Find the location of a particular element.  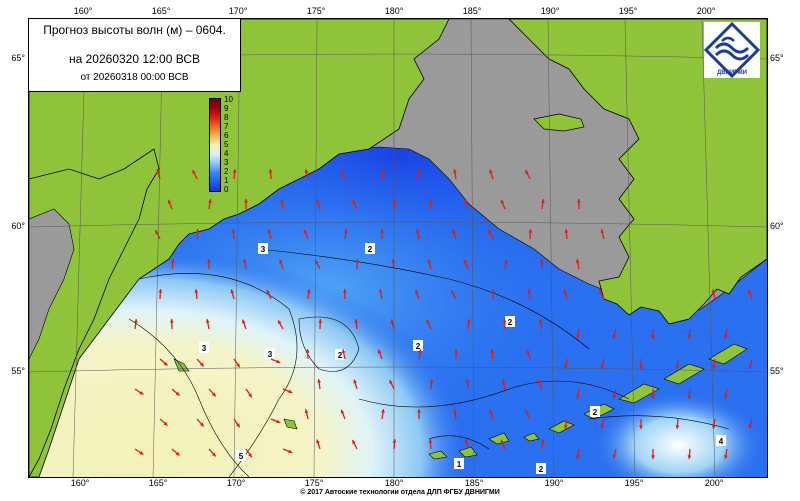

colorbar-label: 10 is located at coordinates (228, 99).